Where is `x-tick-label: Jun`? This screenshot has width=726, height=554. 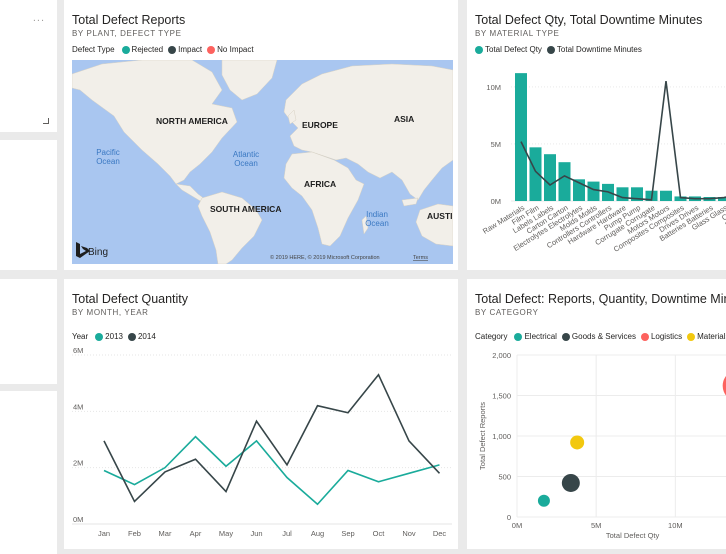
x-tick-label: Jun is located at coordinates (256, 533).